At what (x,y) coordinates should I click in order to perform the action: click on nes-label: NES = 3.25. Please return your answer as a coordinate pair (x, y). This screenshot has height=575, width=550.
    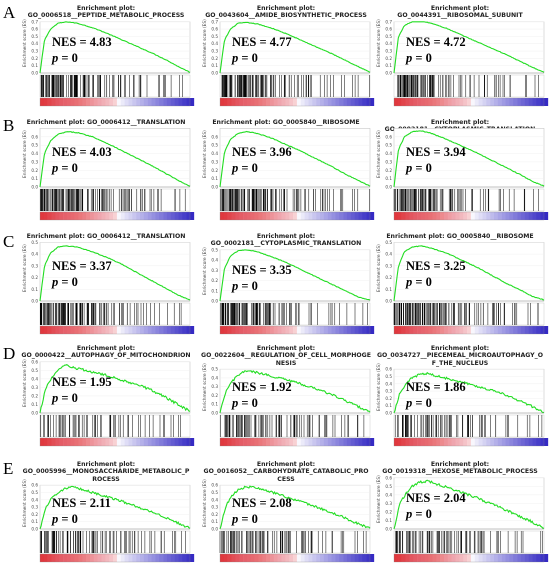
    Looking at the image, I should click on (436, 266).